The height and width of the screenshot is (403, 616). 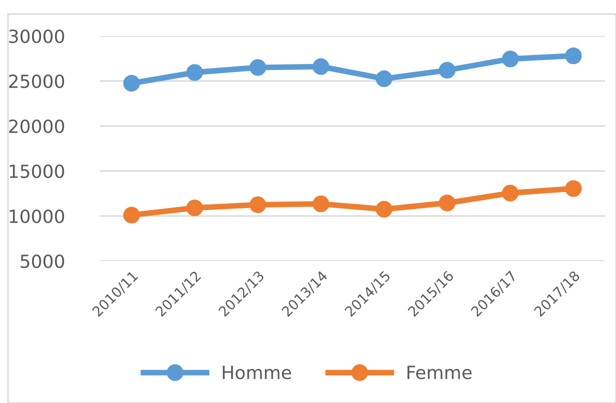 I want to click on y-tick-label: 20000, so click(x=36, y=126).